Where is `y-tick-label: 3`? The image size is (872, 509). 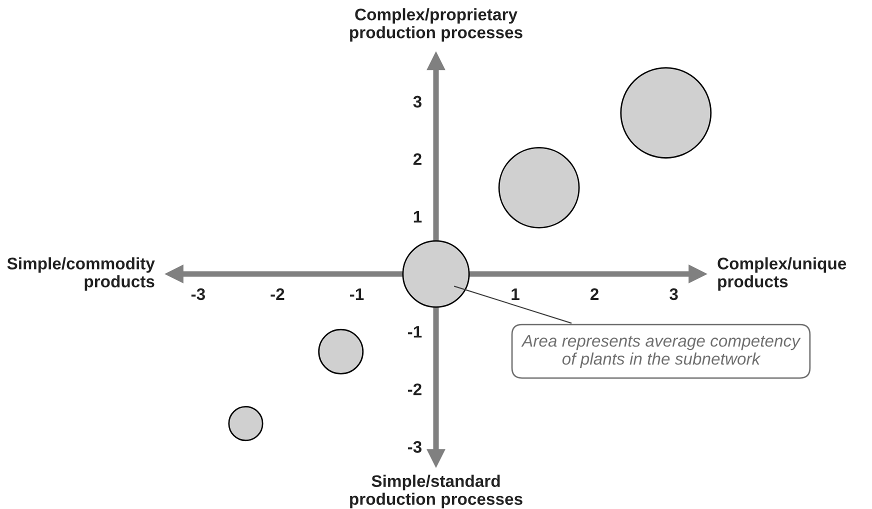 y-tick-label: 3 is located at coordinates (417, 102).